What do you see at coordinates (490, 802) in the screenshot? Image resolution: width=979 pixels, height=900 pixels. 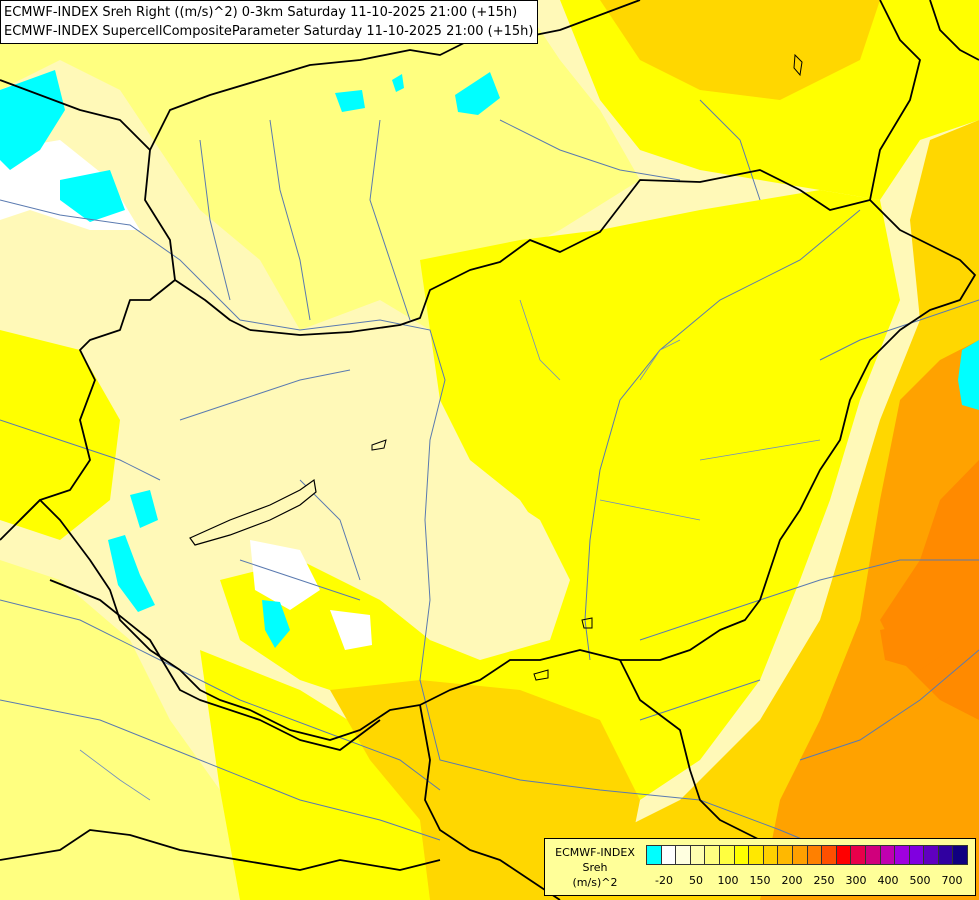 I see `border-croatia-serbia` at bounding box center [490, 802].